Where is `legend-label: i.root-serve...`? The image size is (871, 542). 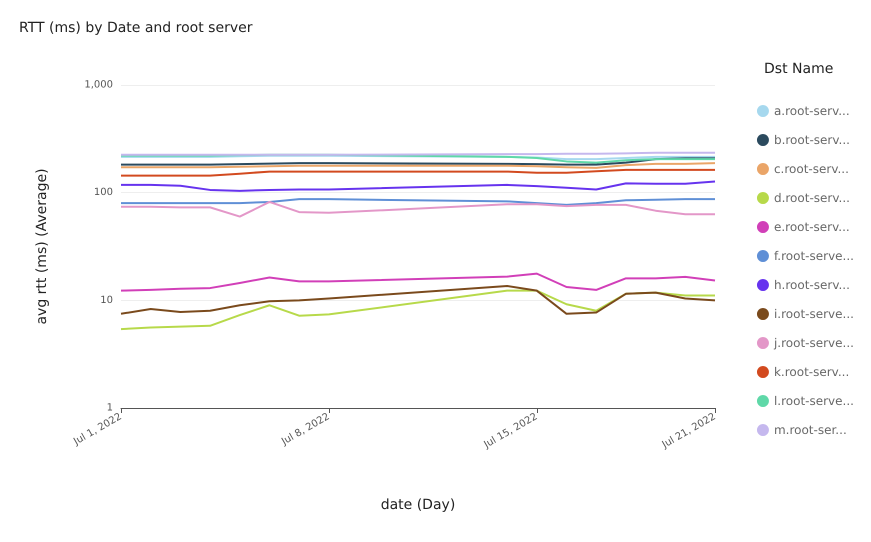
legend-label: i.root-serve... is located at coordinates (814, 314).